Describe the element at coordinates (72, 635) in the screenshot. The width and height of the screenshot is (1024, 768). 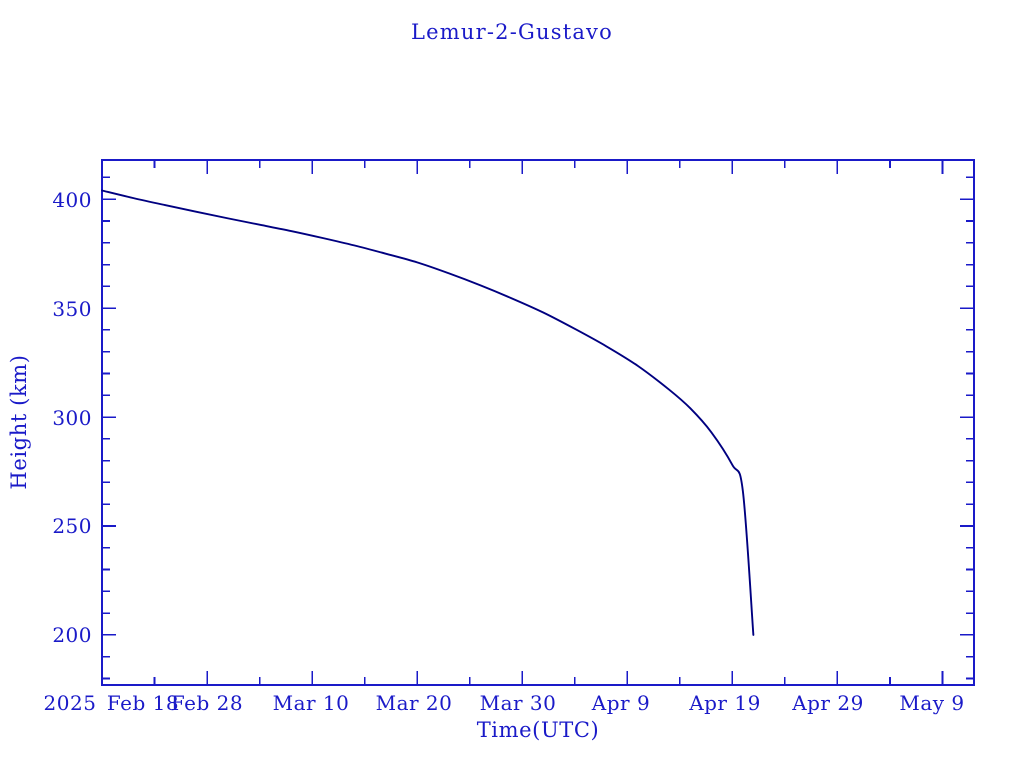
I see `y-tick-label: 200` at that location.